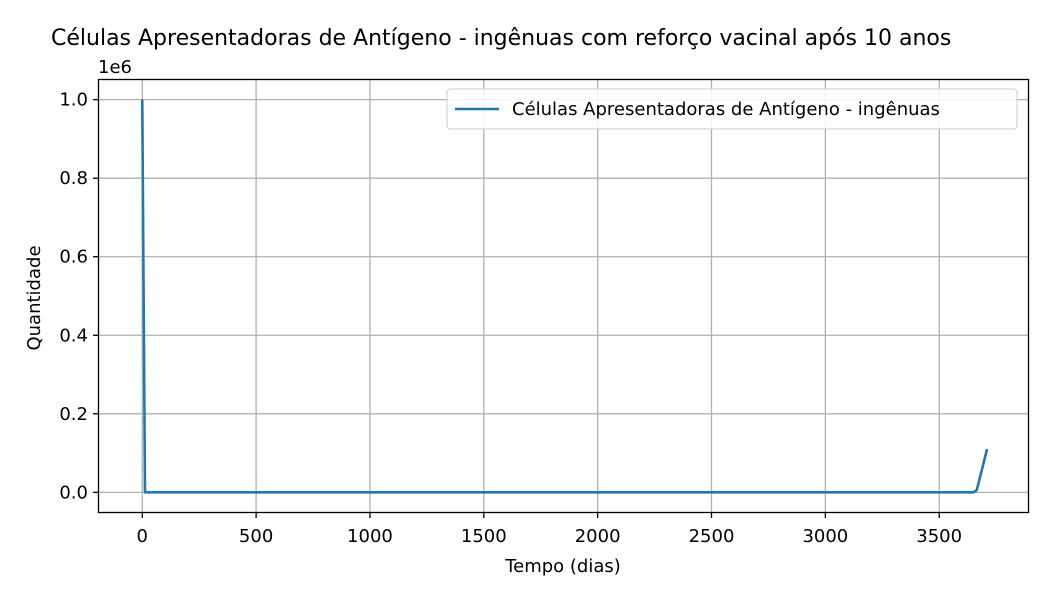  What do you see at coordinates (79, 296) in the screenshot?
I see `y-axis-ticks: 0.0 0.2 0.4 0.6 0.8 1.0` at bounding box center [79, 296].